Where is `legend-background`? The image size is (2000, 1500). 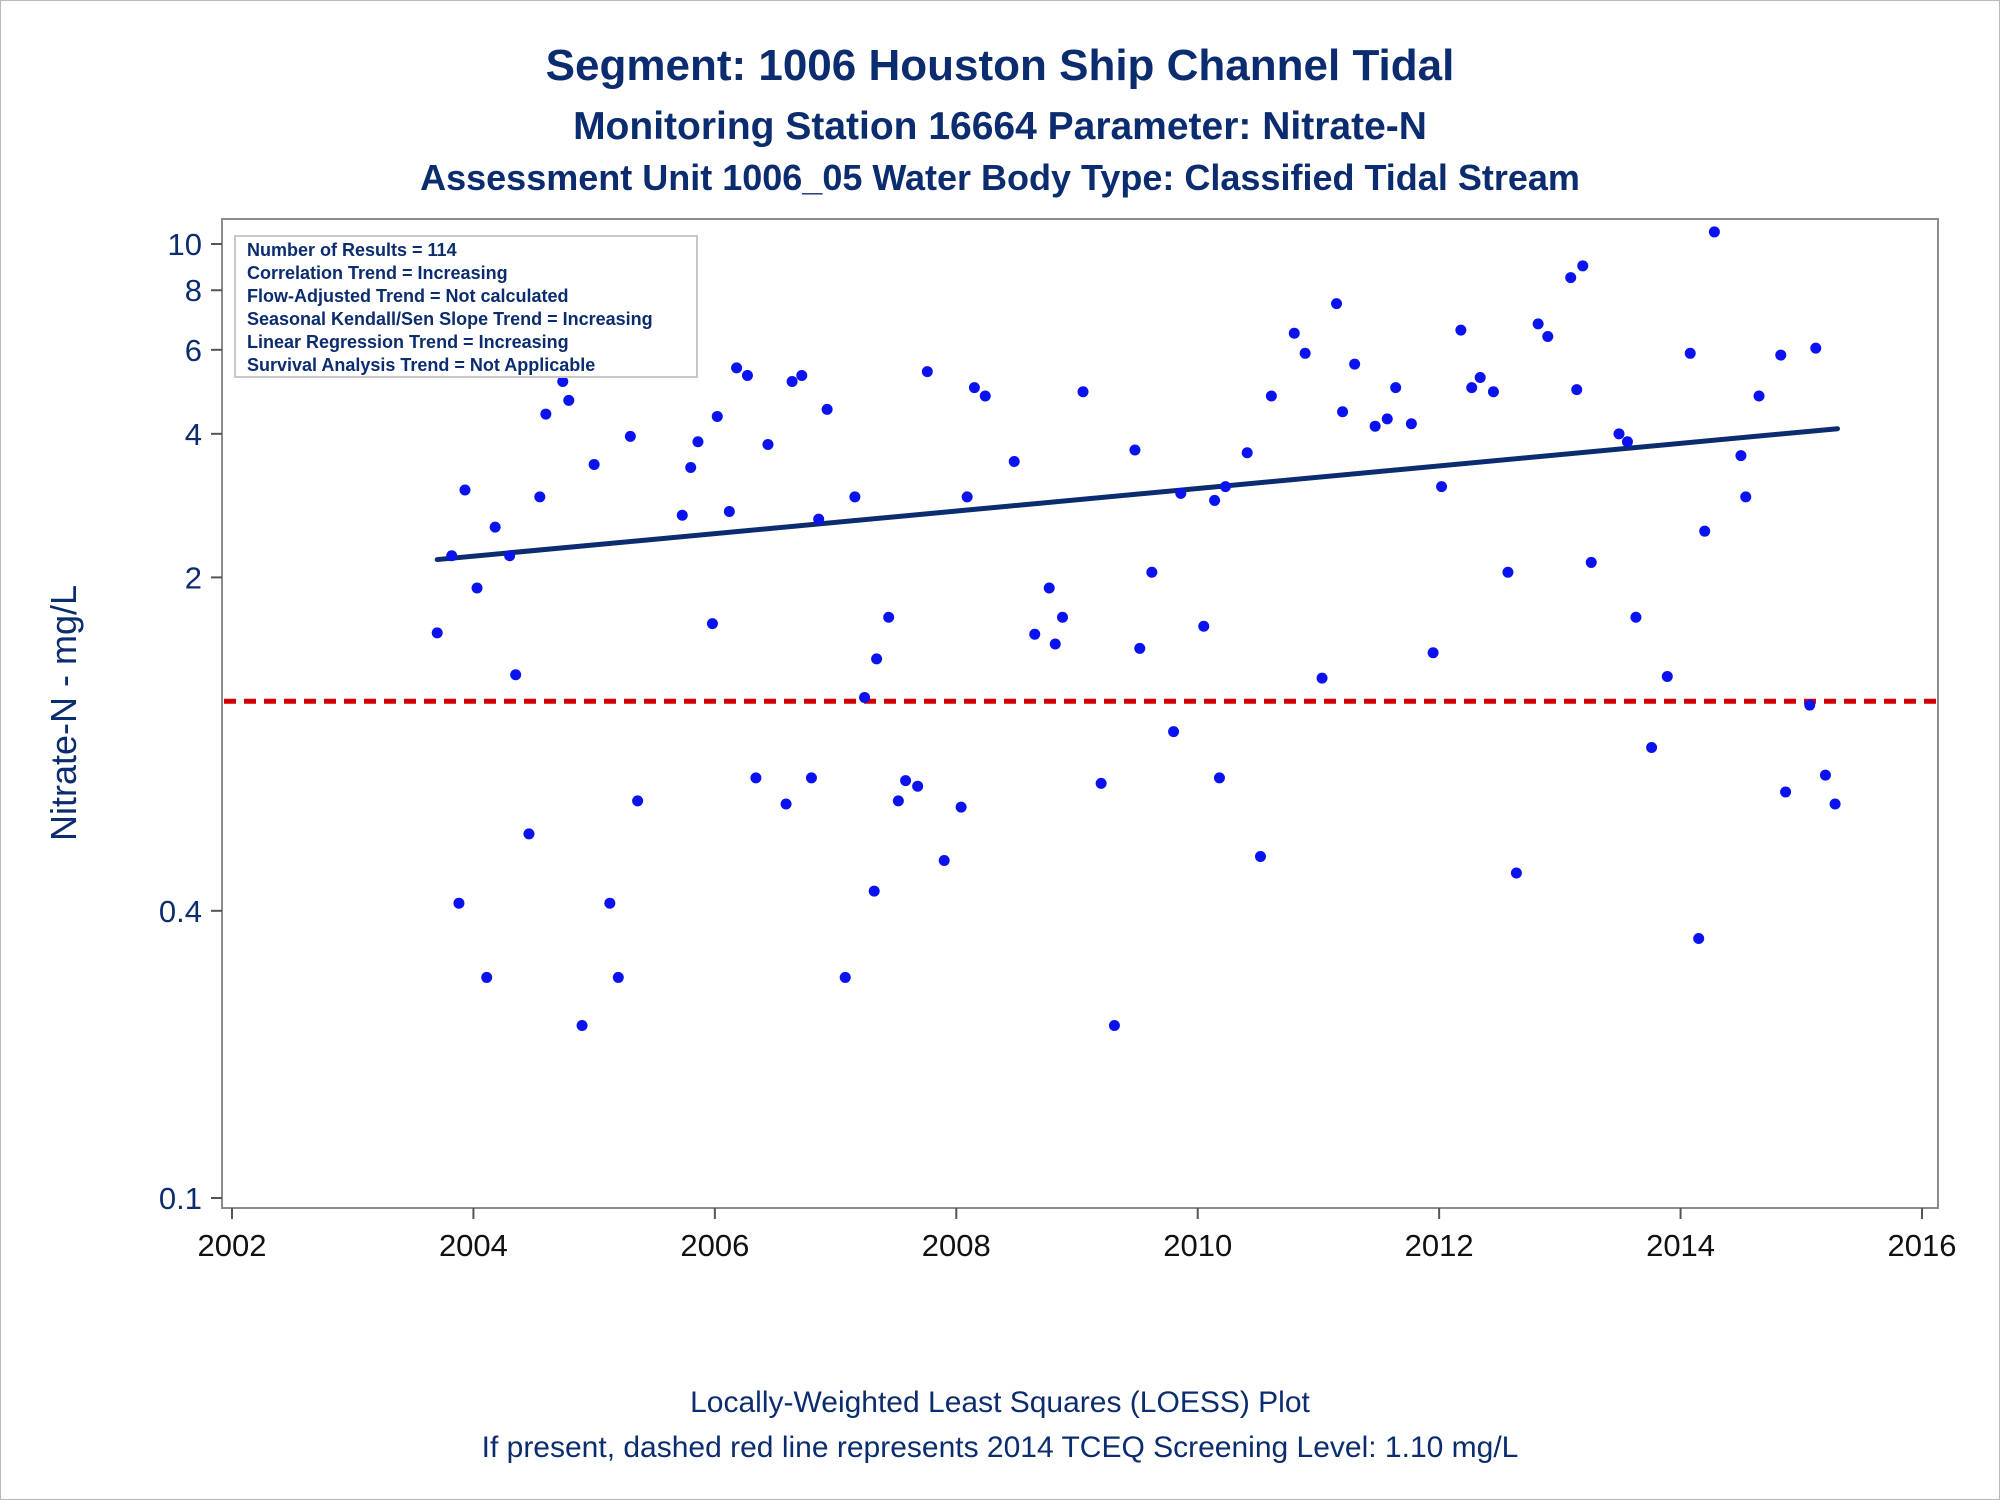 legend-background is located at coordinates (466, 306).